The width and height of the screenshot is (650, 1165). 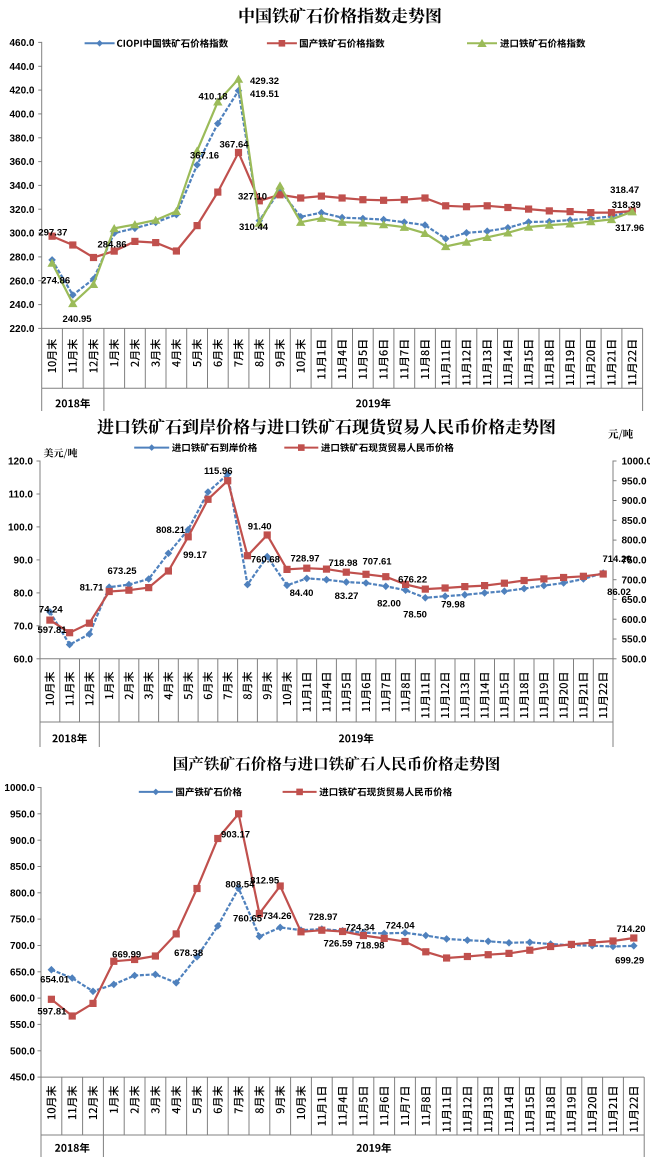 I want to click on svg-text: 367.64, so click(x=234, y=144).